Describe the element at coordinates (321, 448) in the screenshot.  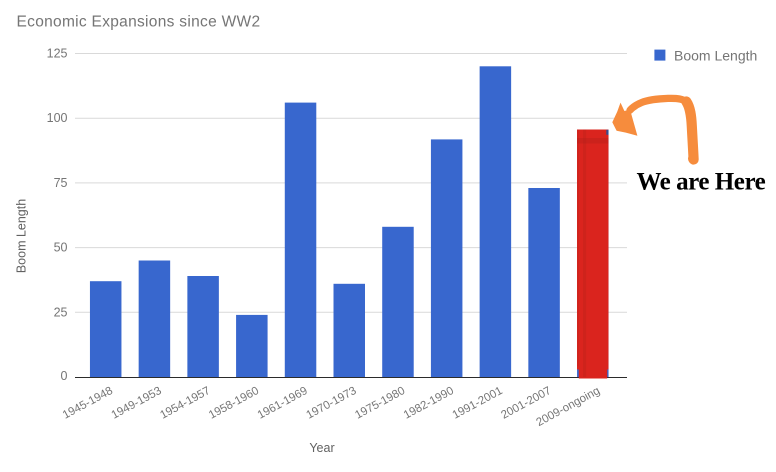
I see `svg-text: Year` at that location.